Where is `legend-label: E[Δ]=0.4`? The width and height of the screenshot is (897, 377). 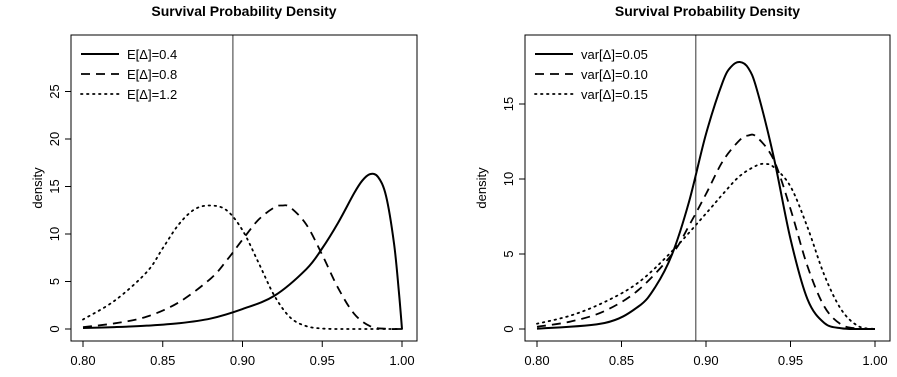
legend-label: E[Δ]=0.4 is located at coordinates (152, 54).